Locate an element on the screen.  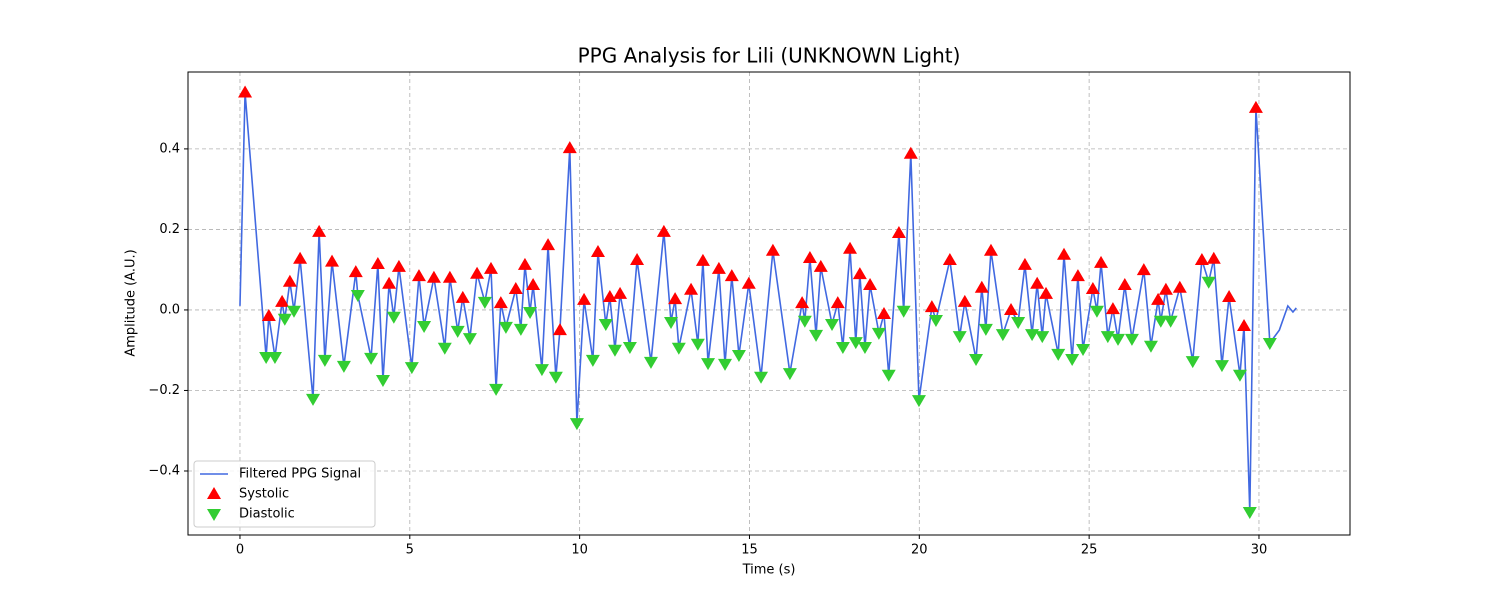
legend-marker is located at coordinates (214, 493).